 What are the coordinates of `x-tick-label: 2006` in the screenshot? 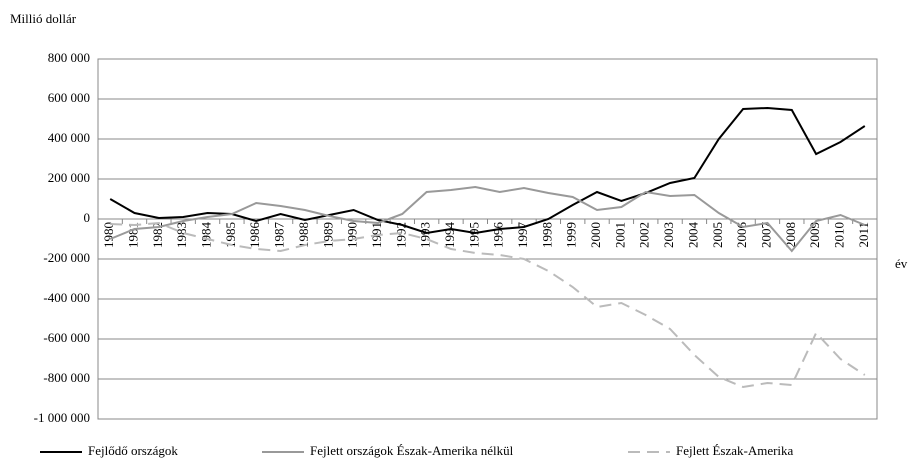 It's located at (741, 235).